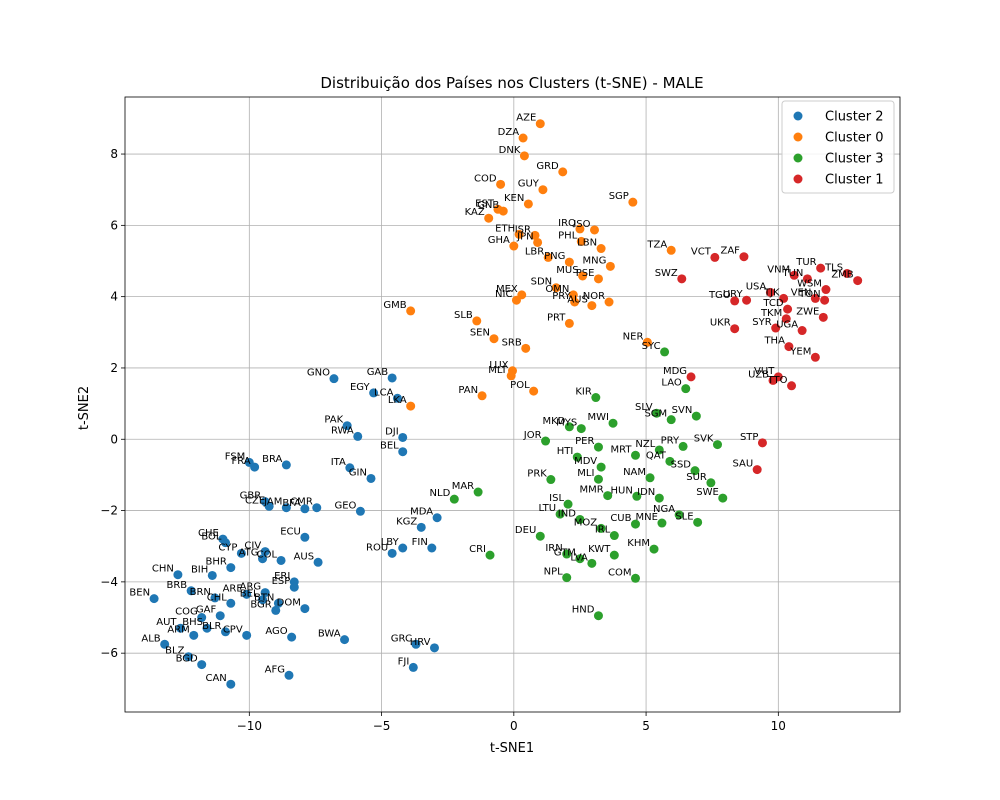 The width and height of the screenshot is (1000, 800). I want to click on point-label: SLB, so click(463, 315).